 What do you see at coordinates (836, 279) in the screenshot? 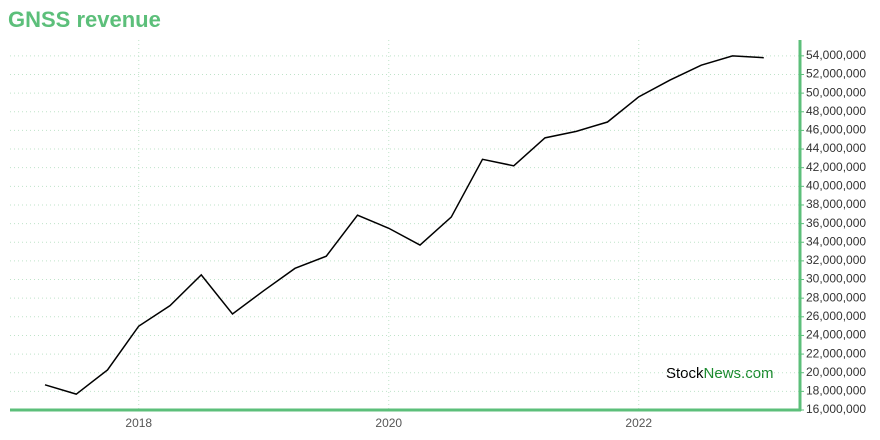
I see `y-tick-label: 30,000,000` at bounding box center [836, 279].